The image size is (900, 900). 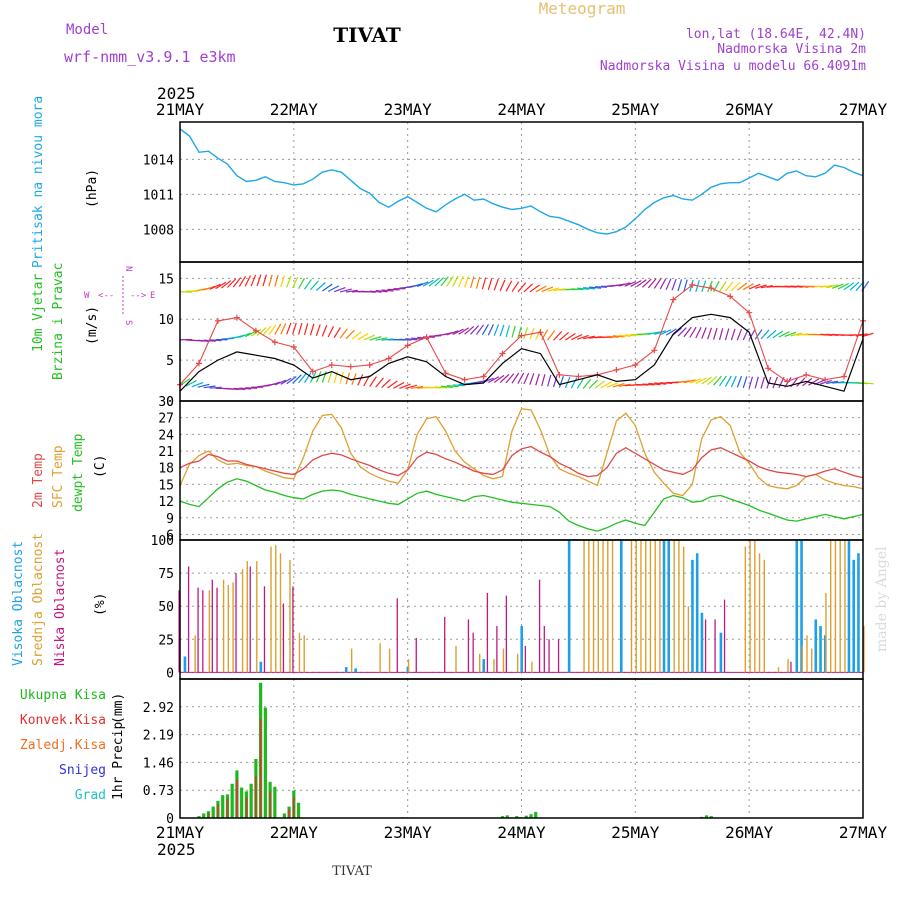 What do you see at coordinates (166, 452) in the screenshot?
I see `y-tick-label: 21` at bounding box center [166, 452].